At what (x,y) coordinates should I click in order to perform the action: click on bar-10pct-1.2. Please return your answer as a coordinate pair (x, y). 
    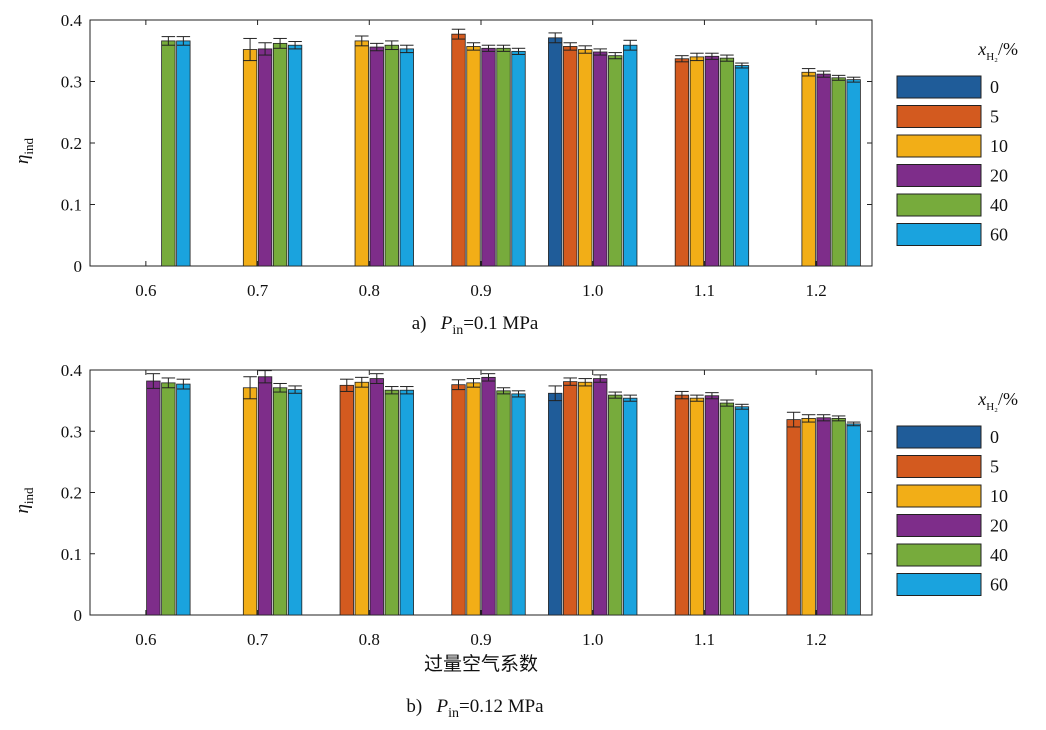
    Looking at the image, I should click on (808, 169).